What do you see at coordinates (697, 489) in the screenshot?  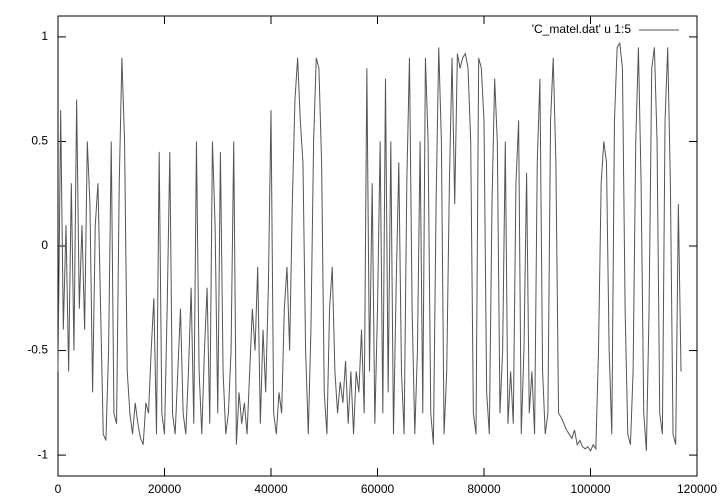 I see `x-tick-label: 120000` at bounding box center [697, 489].